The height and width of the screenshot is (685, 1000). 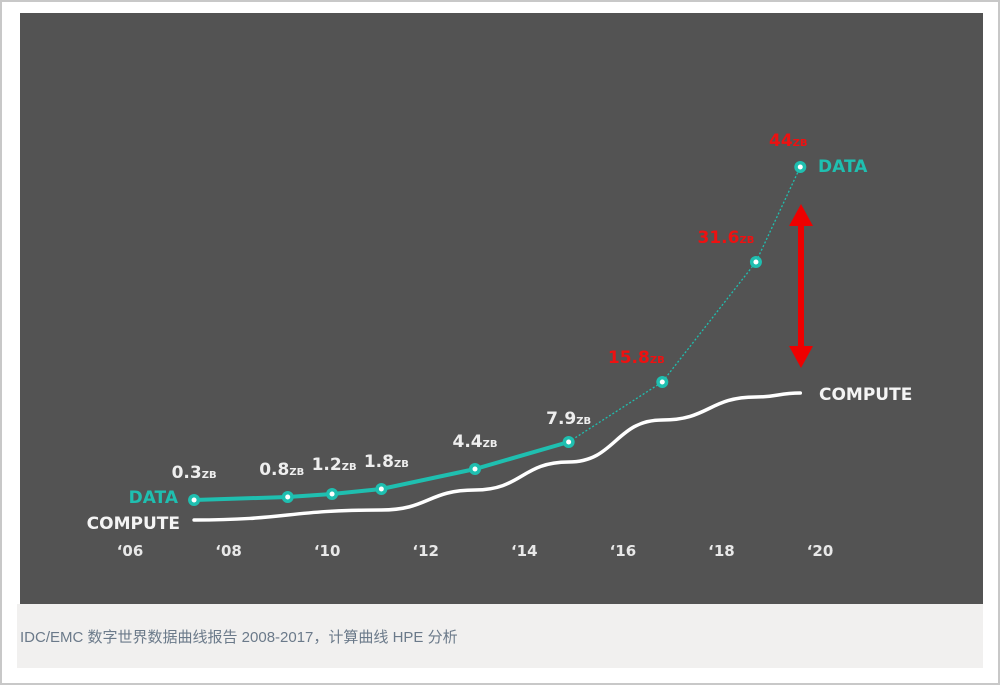 I want to click on arrow-head-up, so click(x=801, y=215).